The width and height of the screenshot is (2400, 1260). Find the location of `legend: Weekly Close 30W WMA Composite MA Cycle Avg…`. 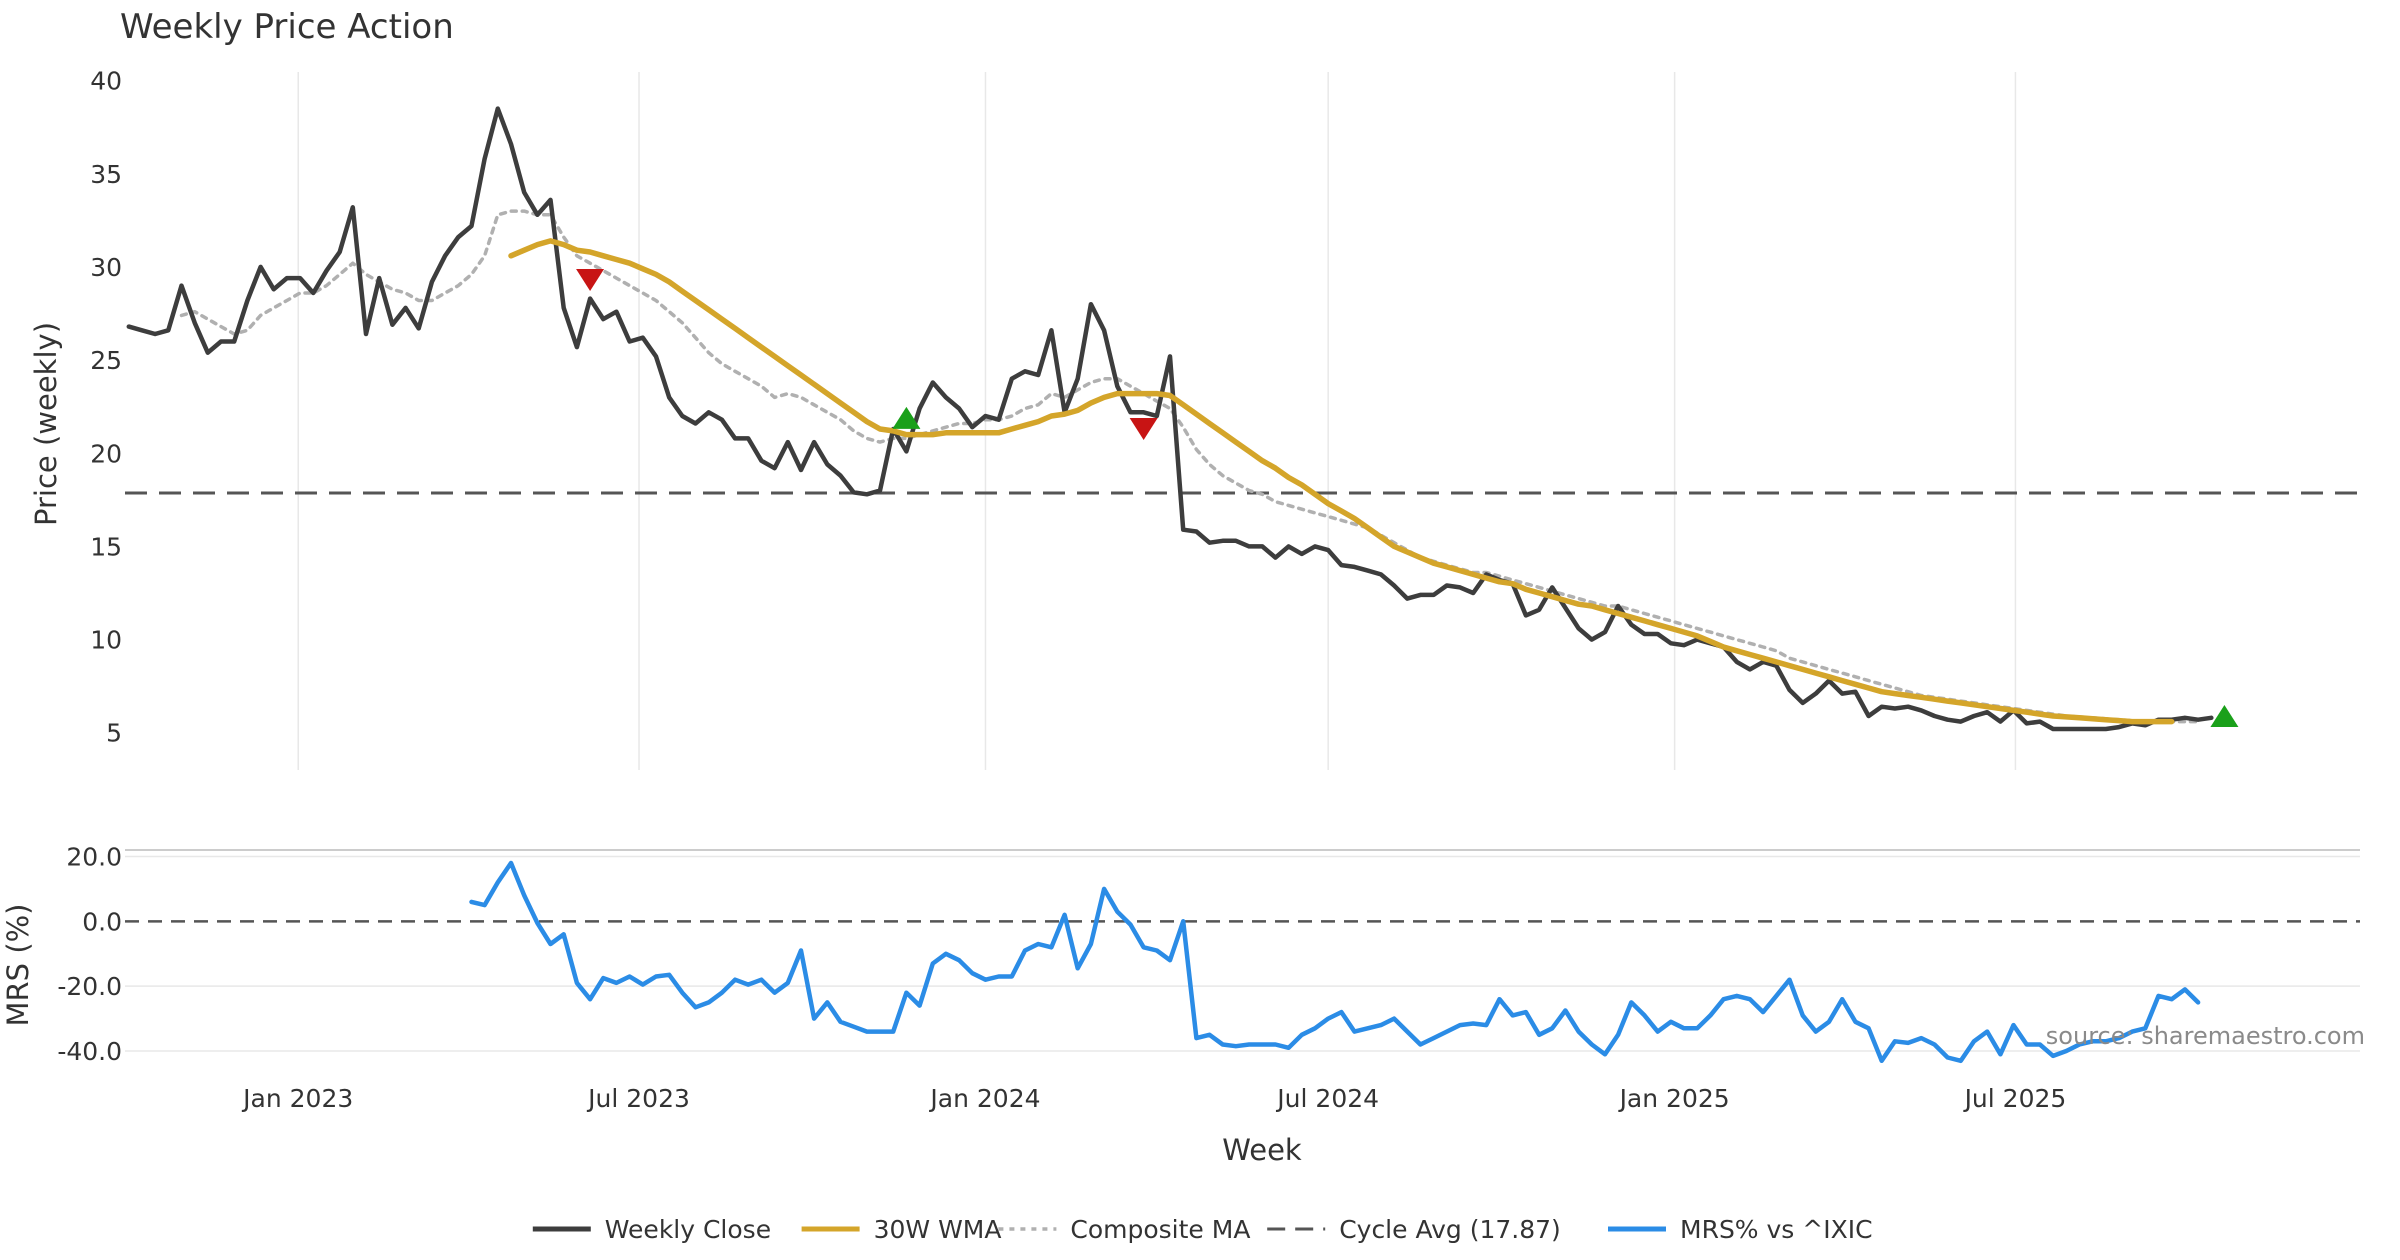

legend: Weekly Close 30W WMA Composite MA Cycle Avg… is located at coordinates (1202, 1229).